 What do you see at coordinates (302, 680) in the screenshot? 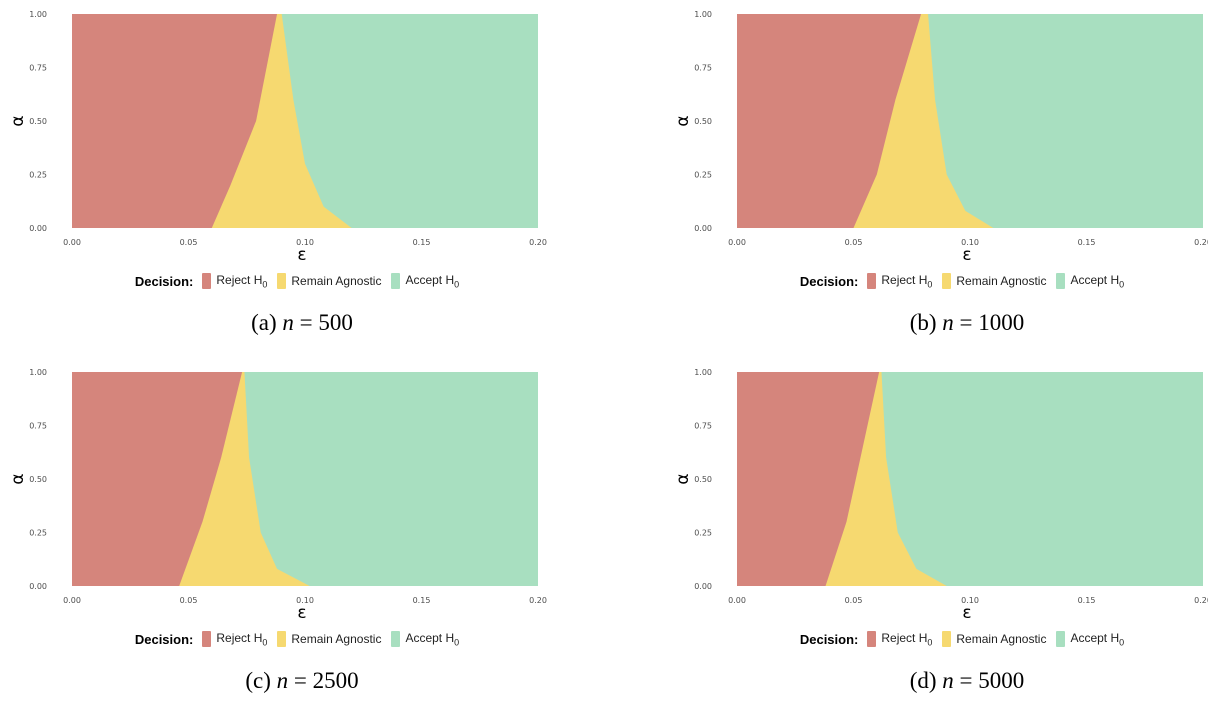
I see `panel-caption: (c) n = 2500` at bounding box center [302, 680].